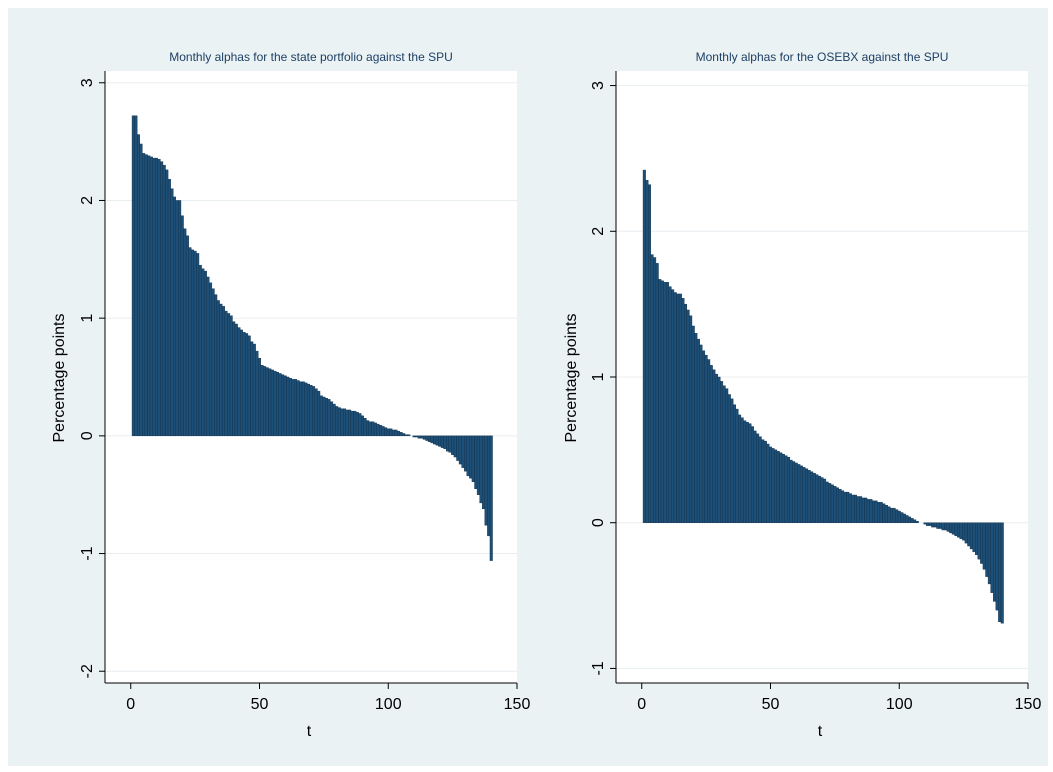  What do you see at coordinates (87, 435) in the screenshot?
I see `y-tick-label-left-2: 0` at bounding box center [87, 435].